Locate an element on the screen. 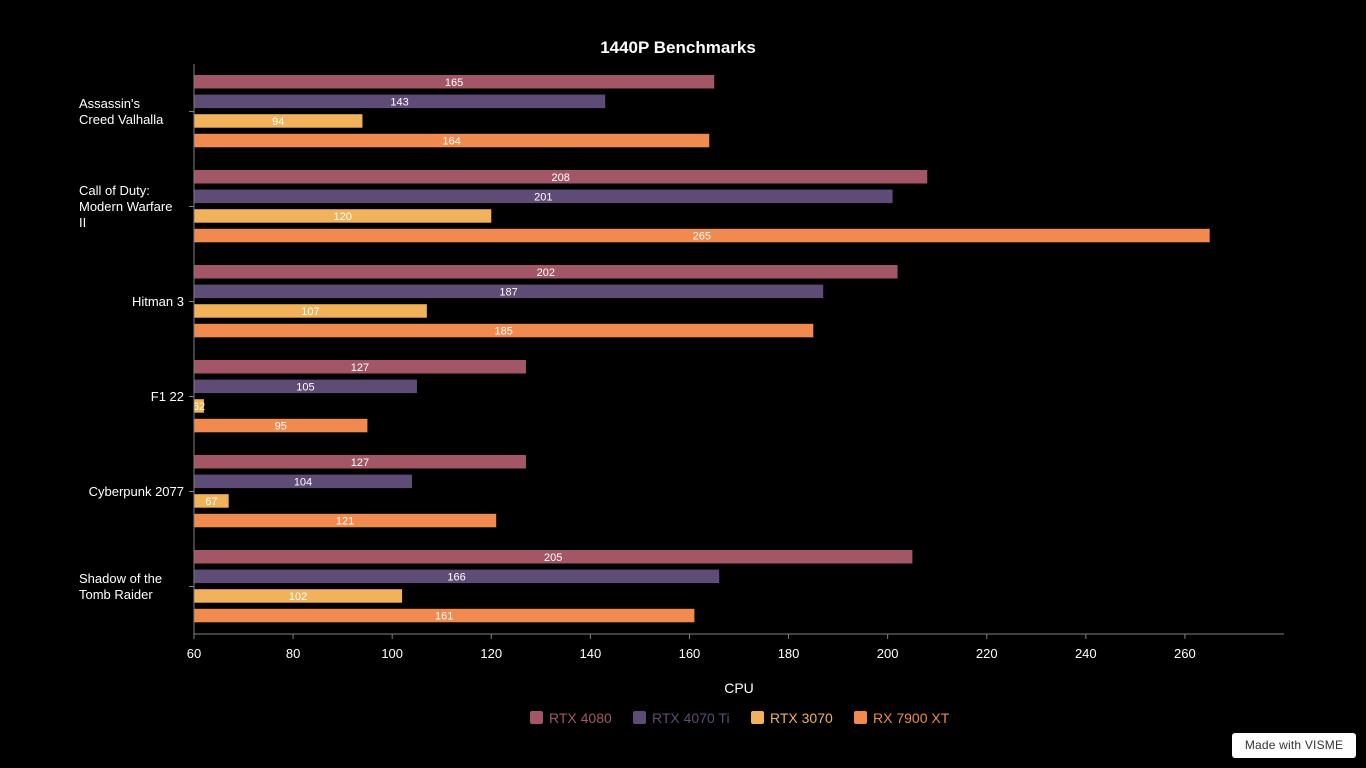 The height and width of the screenshot is (768, 1366). bar-value-label: 161 is located at coordinates (444, 617).